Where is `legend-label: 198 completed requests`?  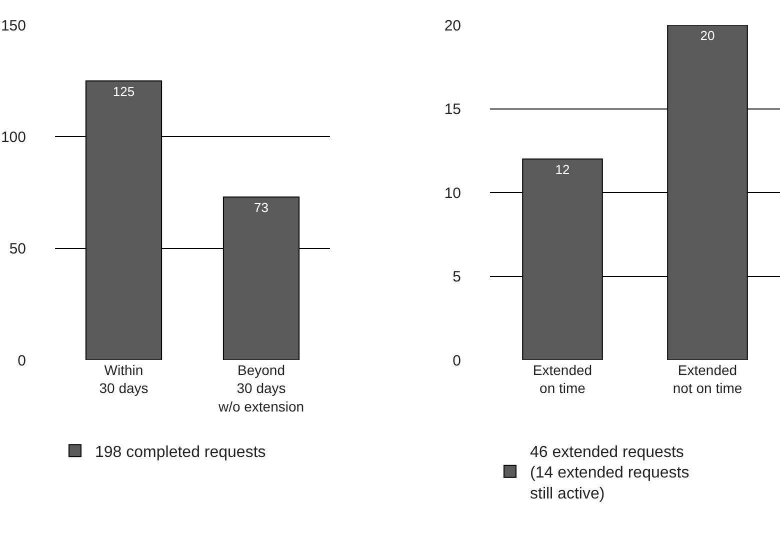 legend-label: 198 completed requests is located at coordinates (180, 452).